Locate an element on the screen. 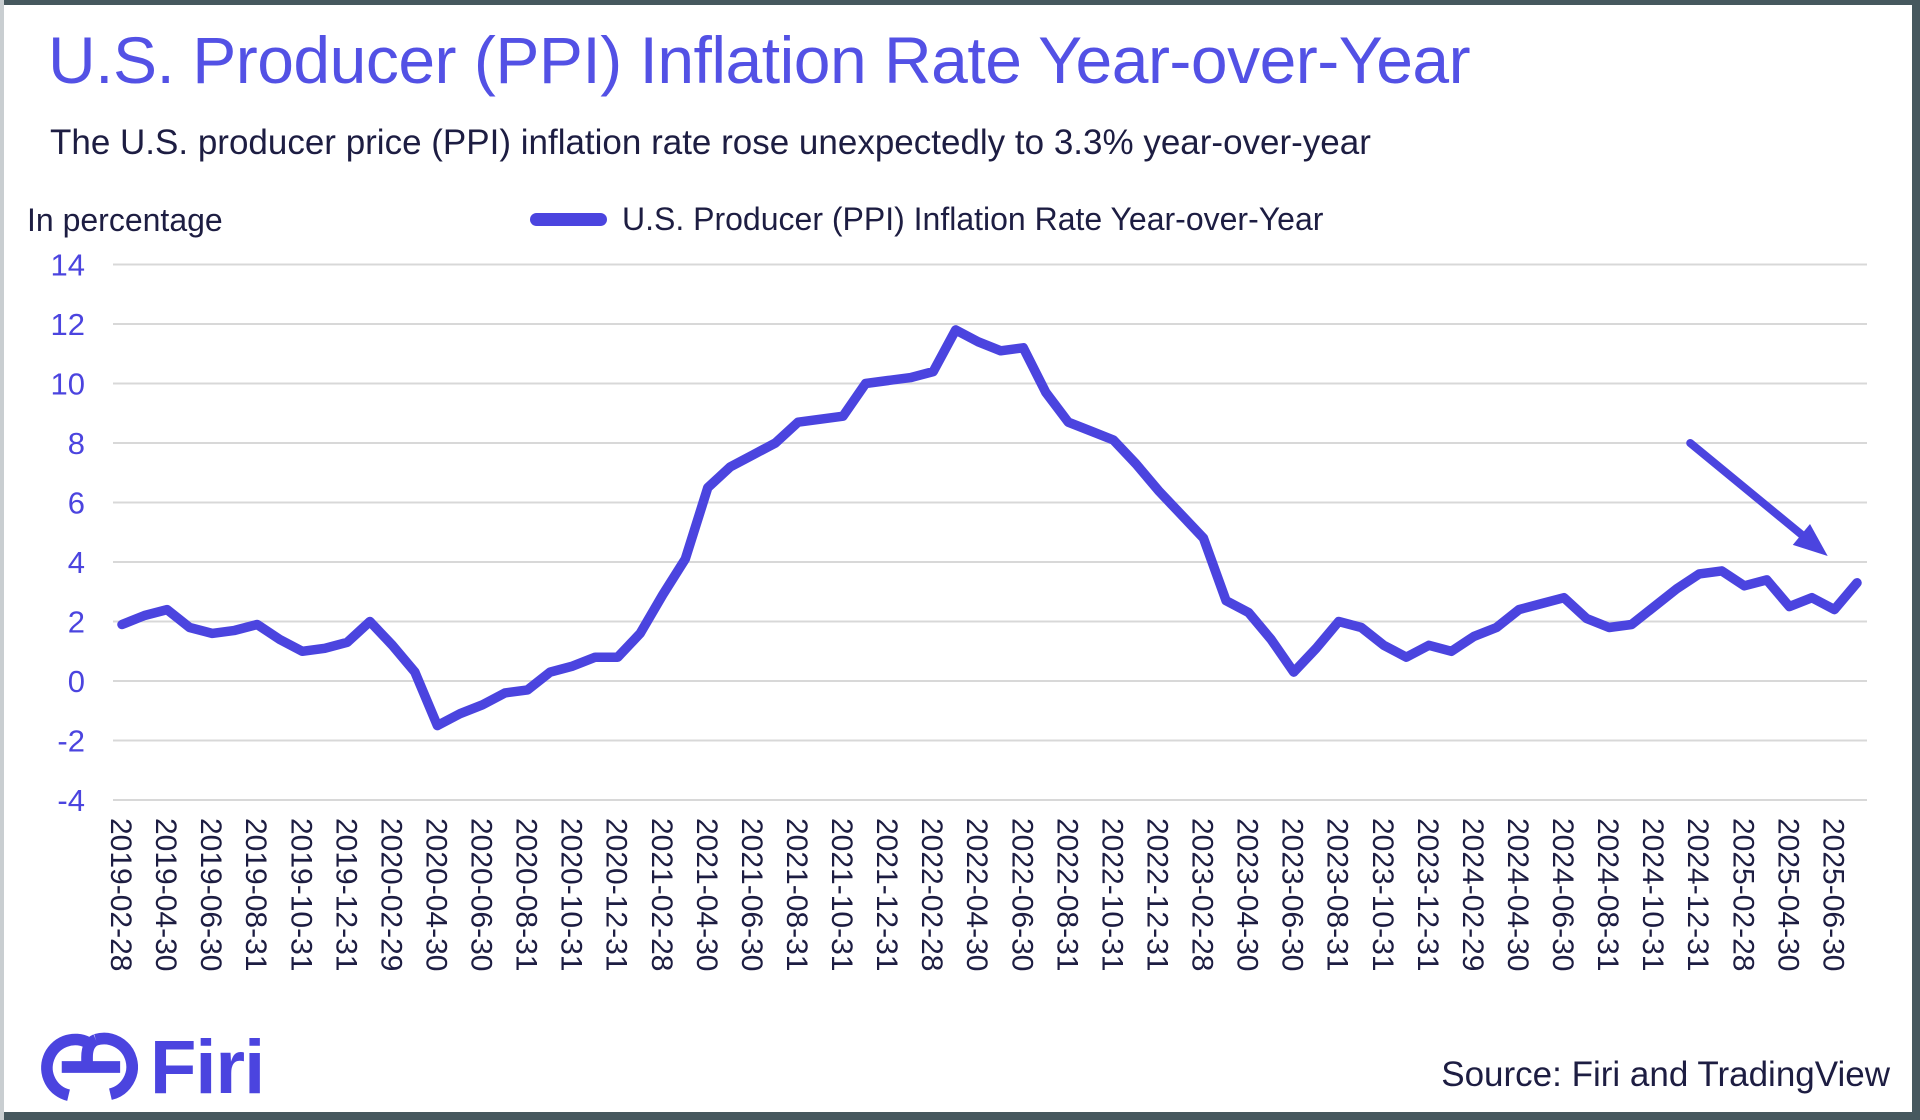  y-axis-label: 6 is located at coordinates (76, 503).